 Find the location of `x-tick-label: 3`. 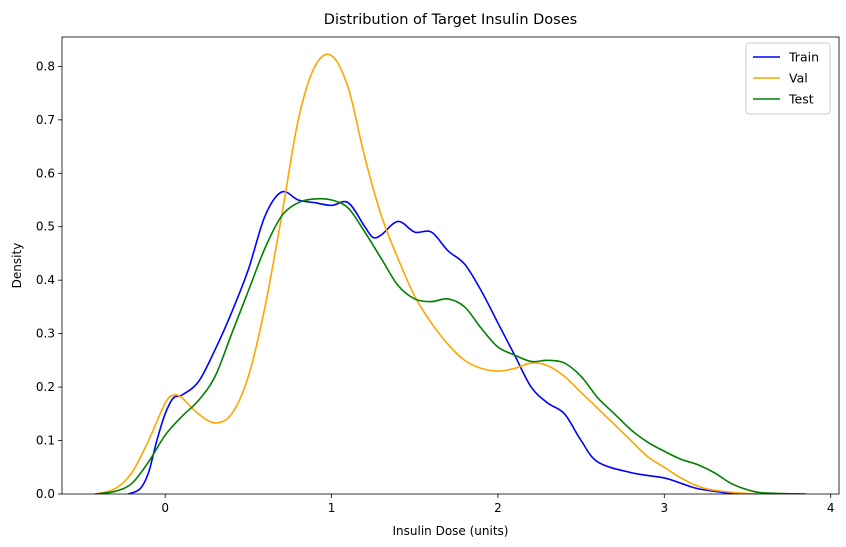

x-tick-label: 3 is located at coordinates (664, 508).